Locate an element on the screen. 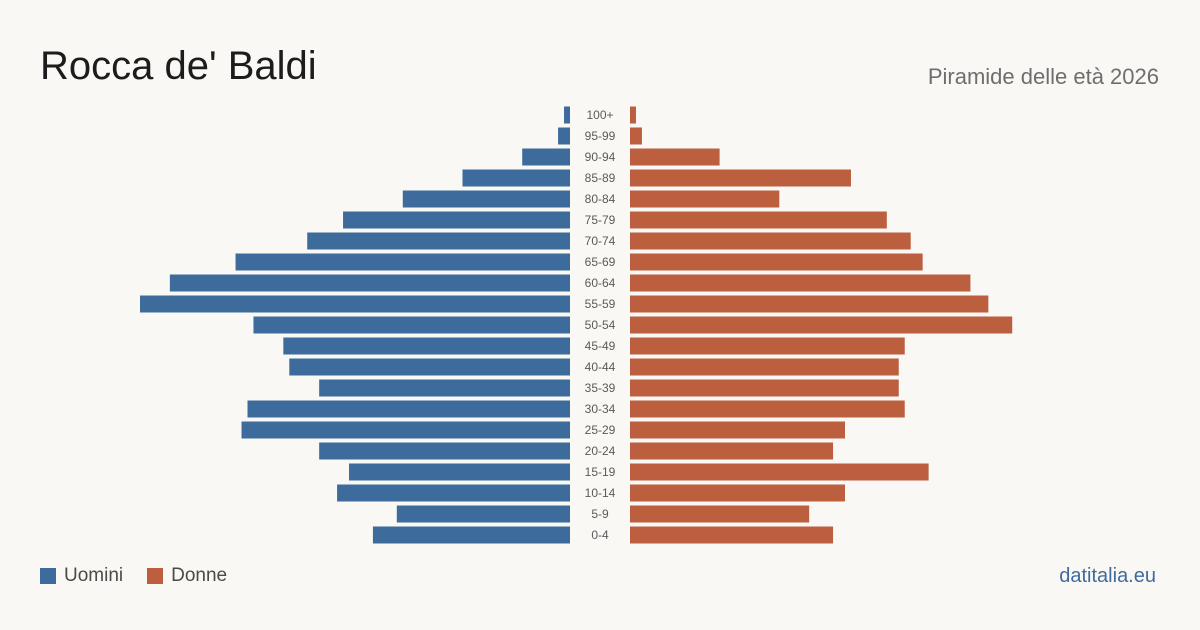 The width and height of the screenshot is (1200, 630). source-link: datitalia.eu is located at coordinates (1107, 576).